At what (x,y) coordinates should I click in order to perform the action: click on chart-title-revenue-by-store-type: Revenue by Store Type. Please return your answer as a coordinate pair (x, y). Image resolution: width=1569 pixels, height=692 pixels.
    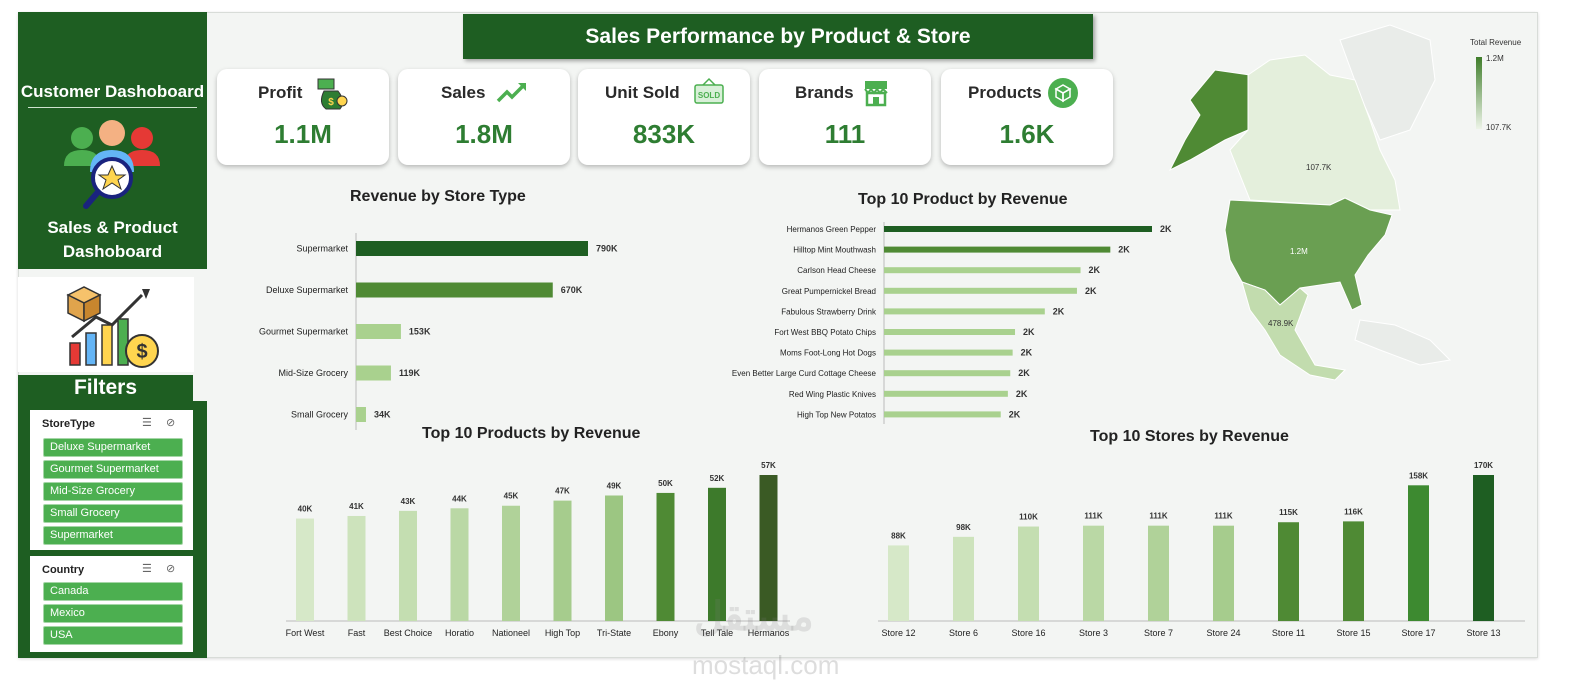
    Looking at the image, I should click on (438, 196).